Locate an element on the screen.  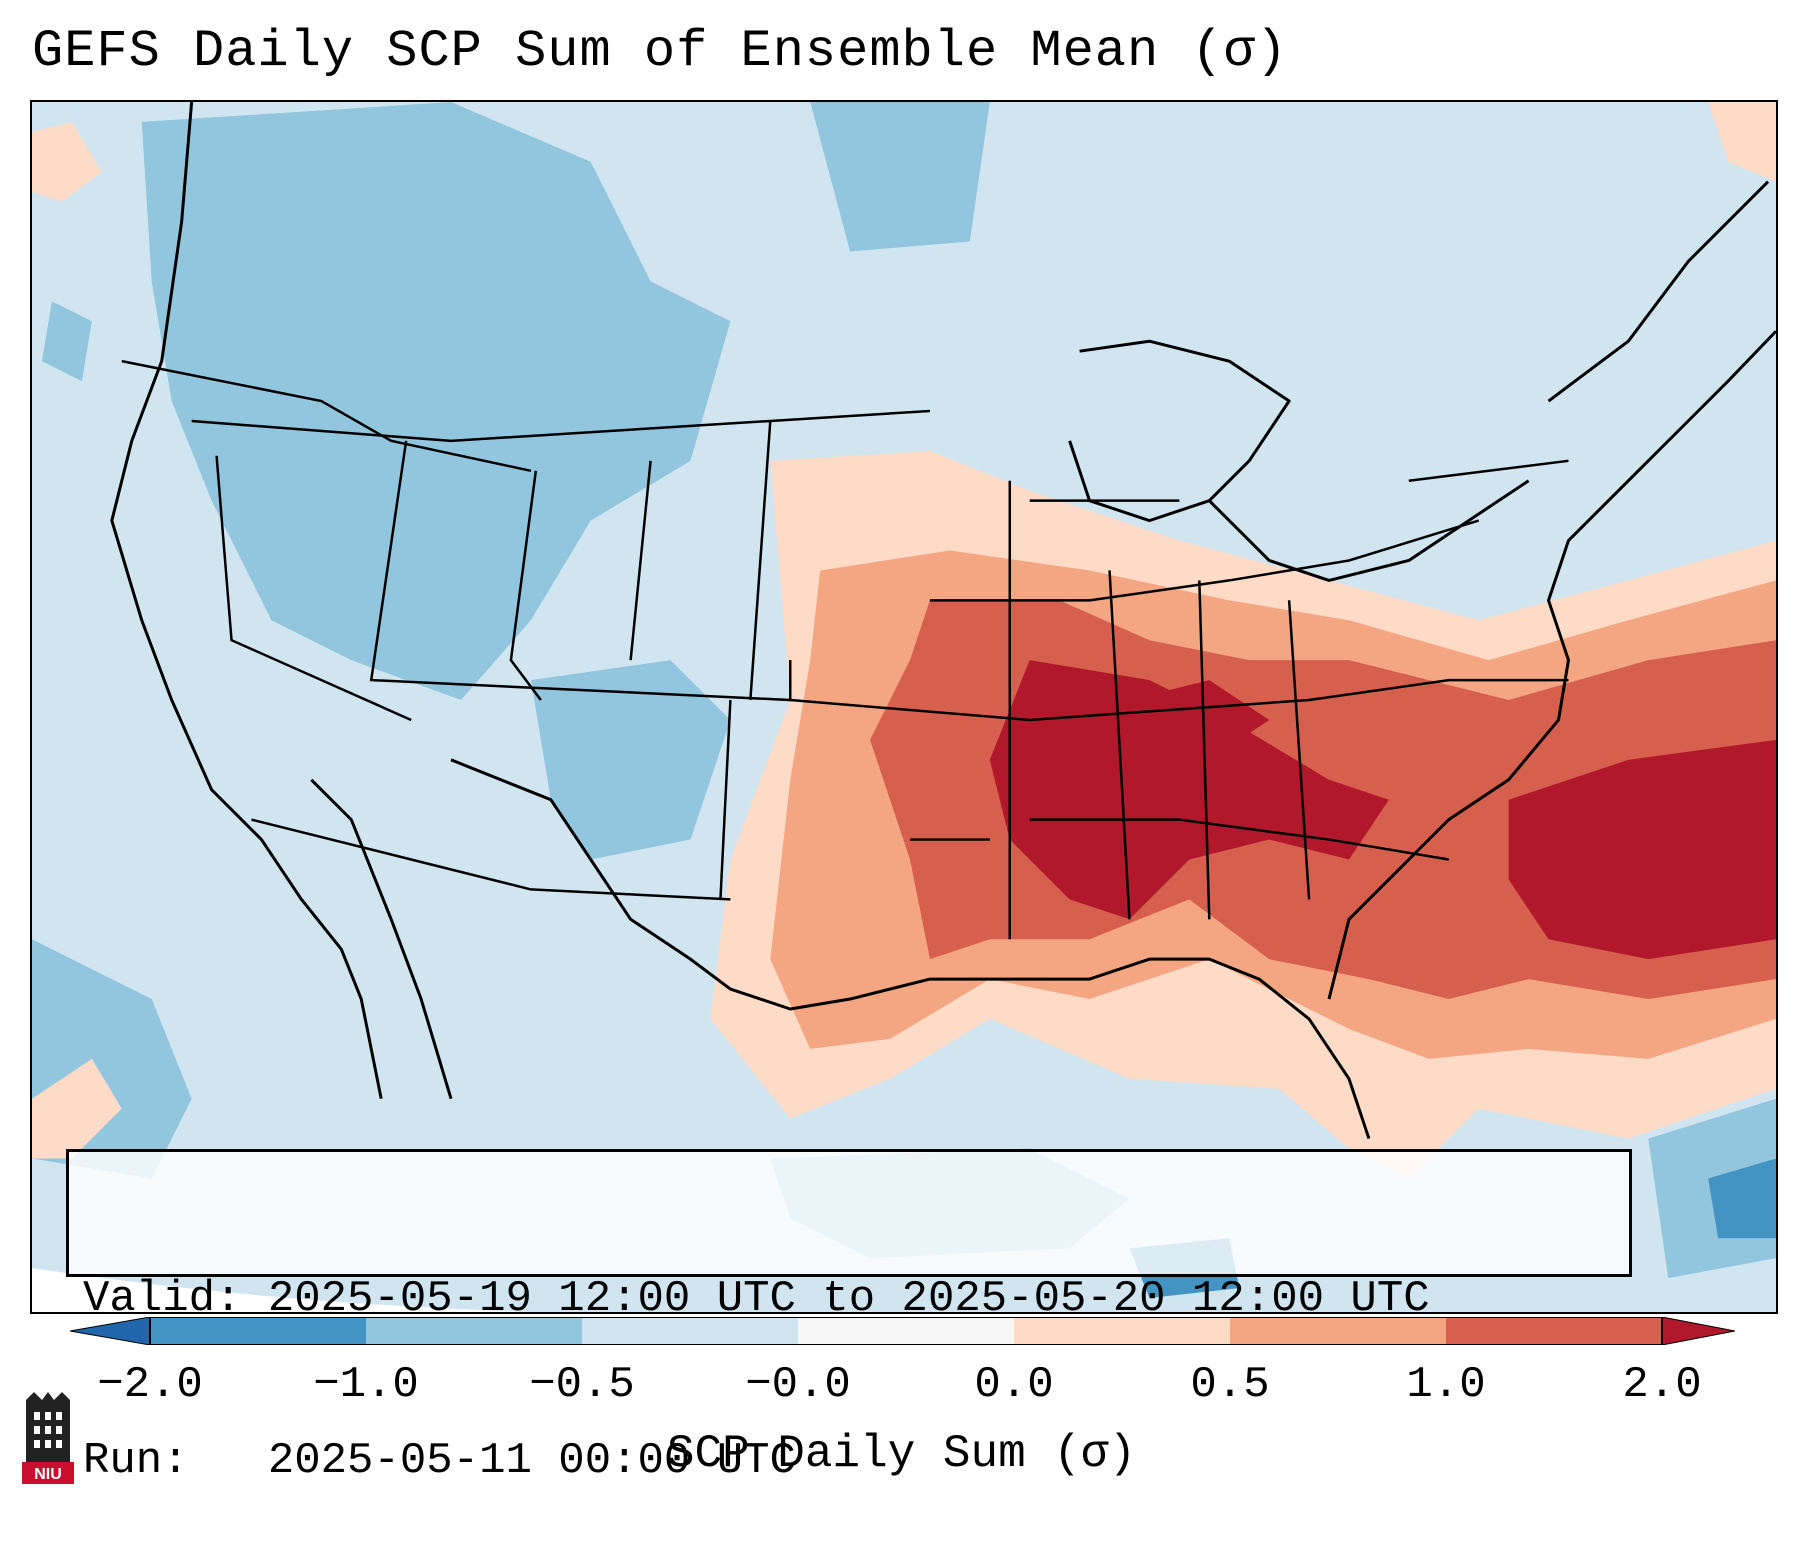
tick-label: −0.5 is located at coordinates (582, 1385).